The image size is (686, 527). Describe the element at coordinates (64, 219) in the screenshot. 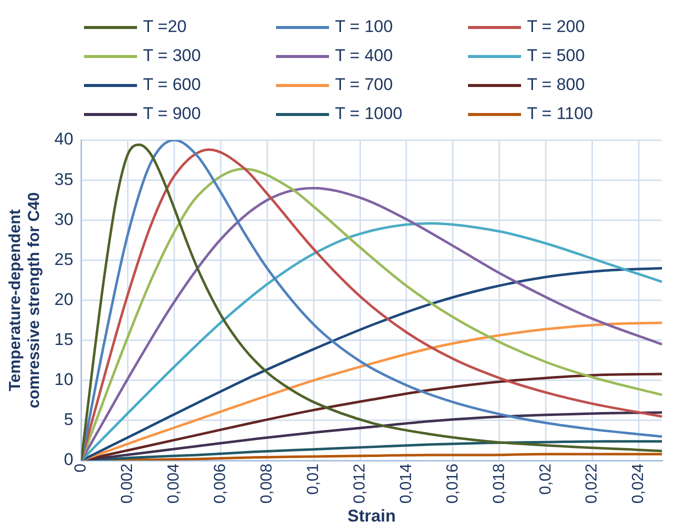

I see `y-tick-label: 30` at that location.